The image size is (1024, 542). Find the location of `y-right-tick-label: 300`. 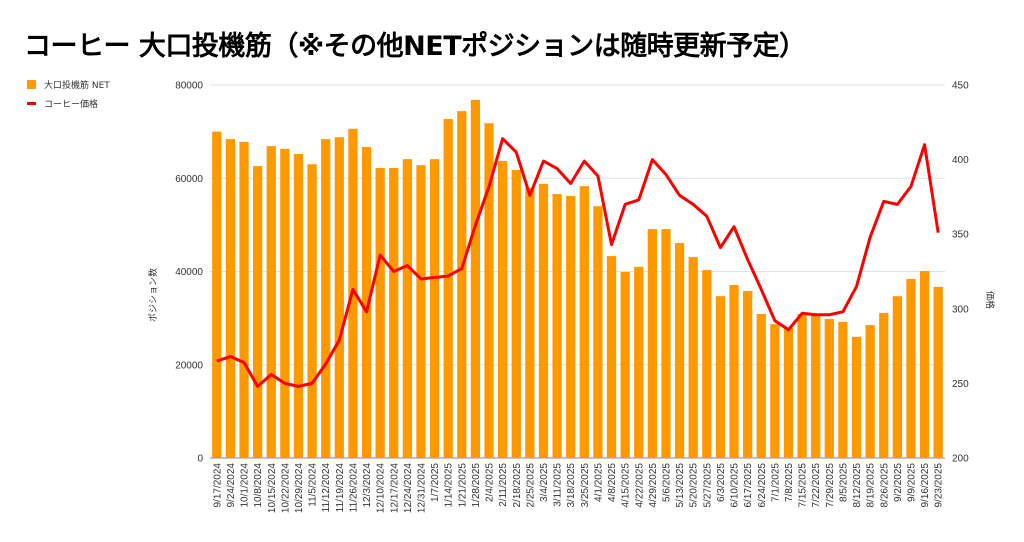

y-right-tick-label: 300 is located at coordinates (960, 309).